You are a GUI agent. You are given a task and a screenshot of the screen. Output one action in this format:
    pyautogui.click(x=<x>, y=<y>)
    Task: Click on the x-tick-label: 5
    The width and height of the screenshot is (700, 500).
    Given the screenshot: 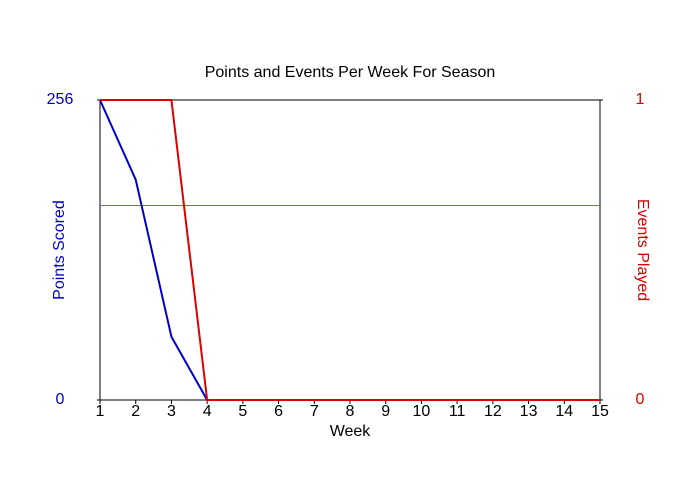 What is the action you would take?
    pyautogui.click(x=242, y=411)
    